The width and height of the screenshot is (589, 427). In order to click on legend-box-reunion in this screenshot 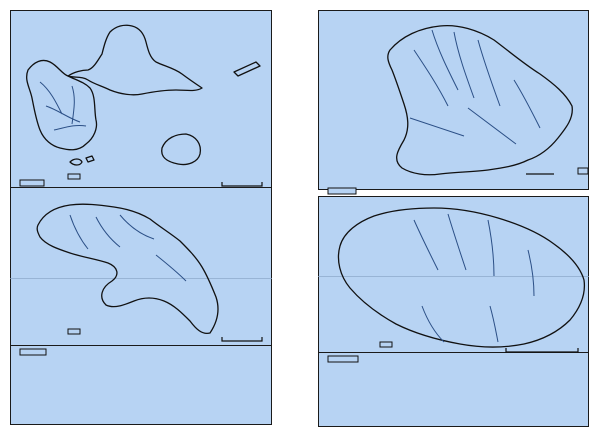, I will do `click(343, 359)`.